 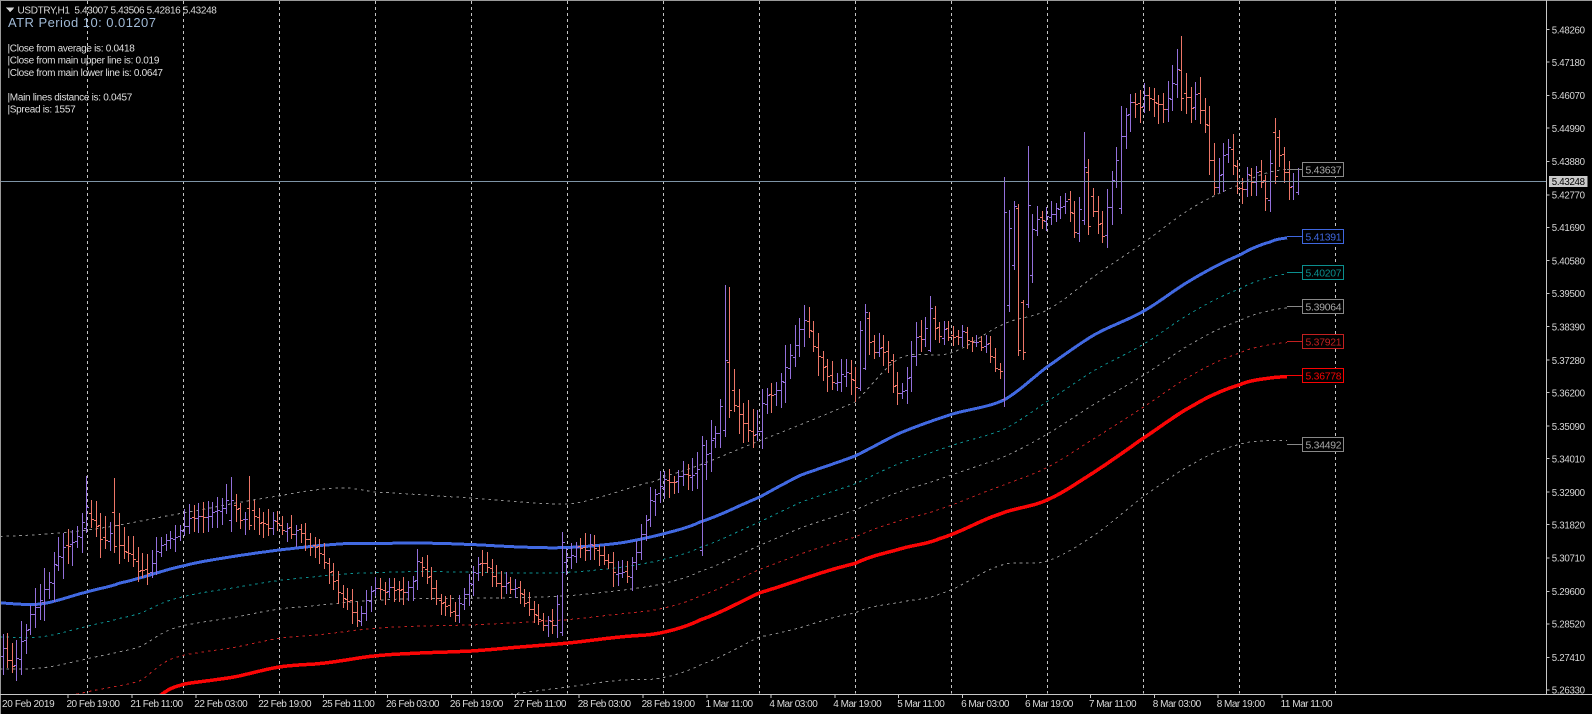 What do you see at coordinates (1569, 196) in the screenshot?
I see `svg-text: 5.42770` at bounding box center [1569, 196].